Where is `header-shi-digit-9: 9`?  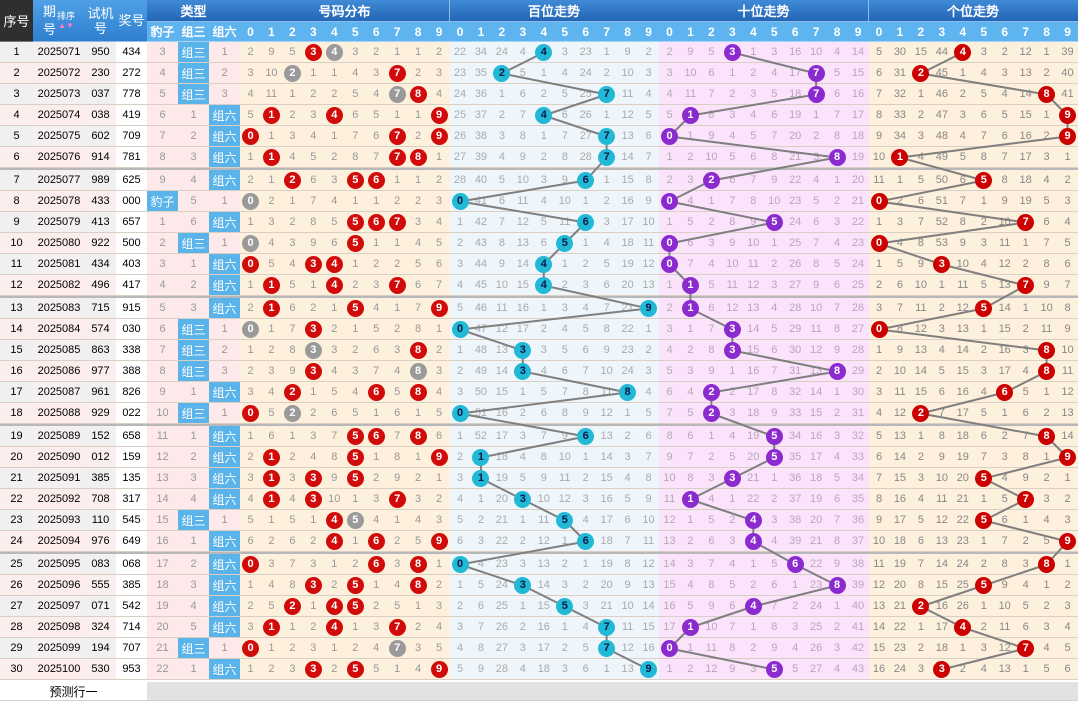 header-shi-digit-9: 9 is located at coordinates (858, 32).